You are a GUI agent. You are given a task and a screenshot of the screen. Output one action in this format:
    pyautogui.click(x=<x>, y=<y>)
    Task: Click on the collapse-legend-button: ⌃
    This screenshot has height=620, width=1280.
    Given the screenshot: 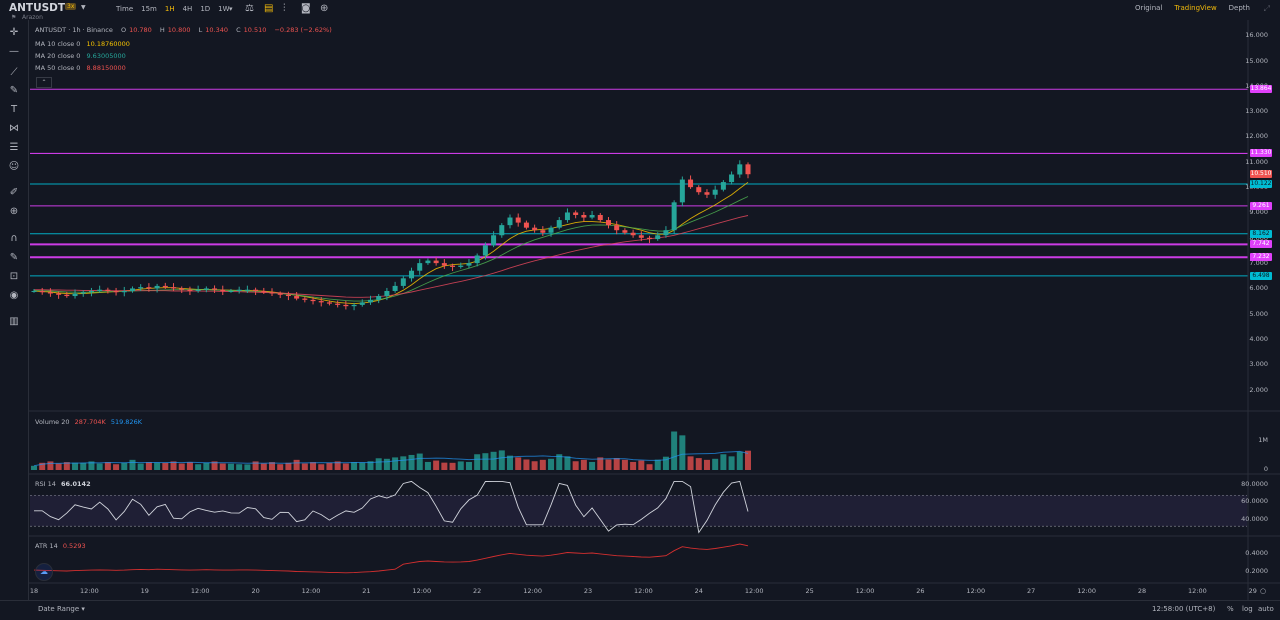 What is the action you would take?
    pyautogui.click(x=44, y=82)
    